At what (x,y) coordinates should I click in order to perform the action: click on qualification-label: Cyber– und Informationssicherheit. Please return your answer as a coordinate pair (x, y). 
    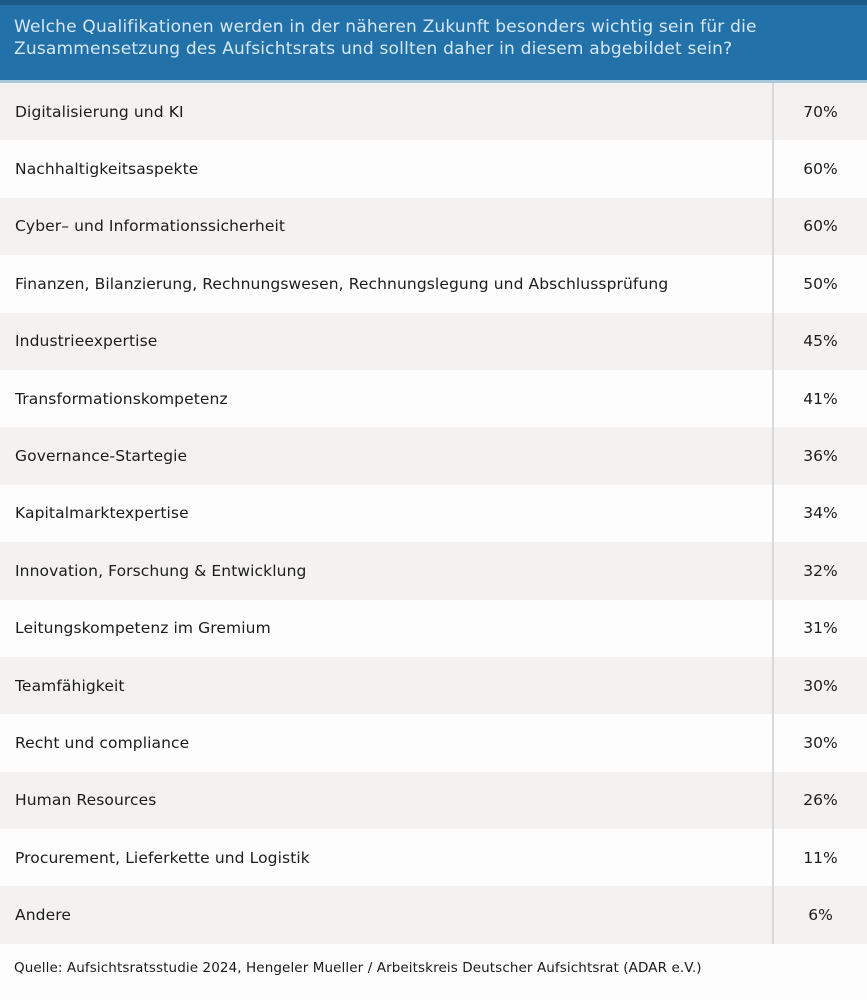
    Looking at the image, I should click on (387, 226).